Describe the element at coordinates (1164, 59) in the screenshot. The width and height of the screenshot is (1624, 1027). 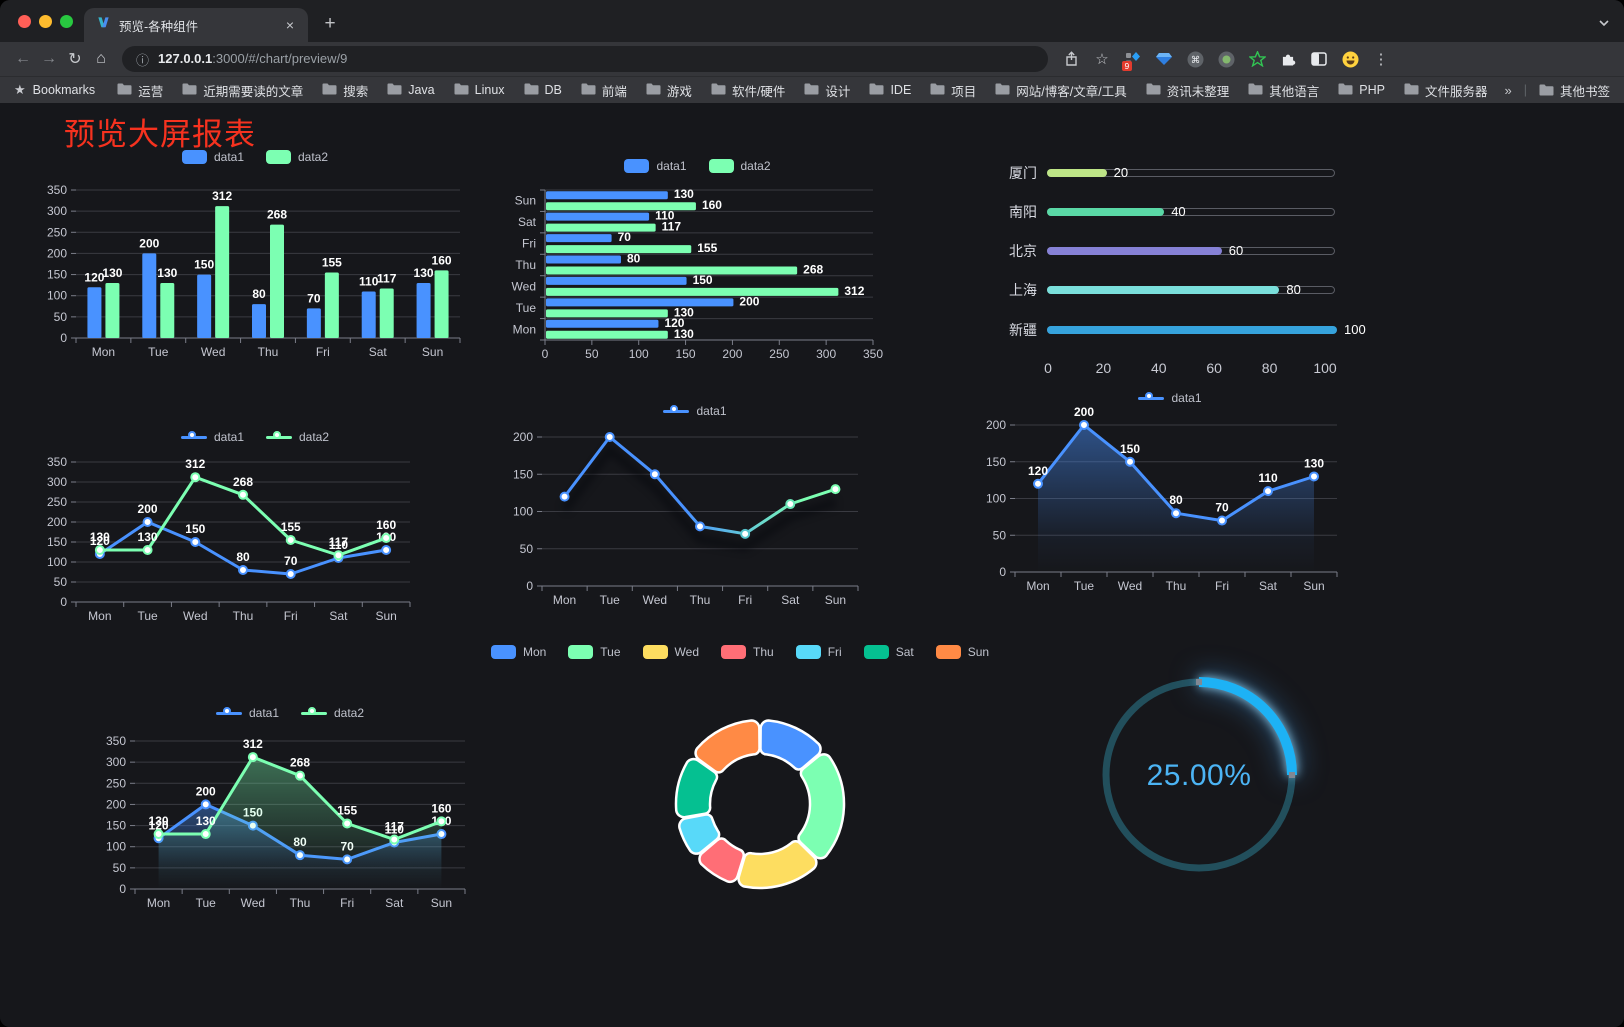
I see `gem-icon` at that location.